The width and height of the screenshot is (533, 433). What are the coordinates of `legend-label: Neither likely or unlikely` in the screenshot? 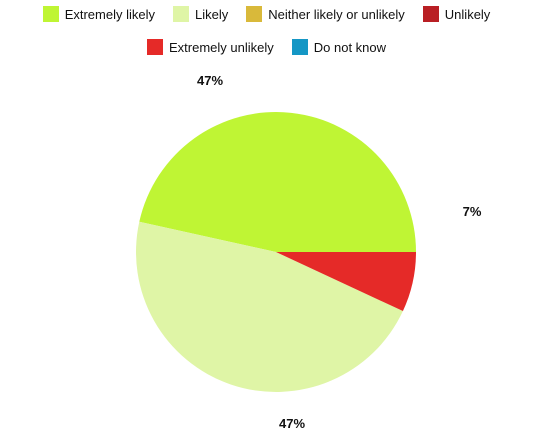 It's located at (336, 14).